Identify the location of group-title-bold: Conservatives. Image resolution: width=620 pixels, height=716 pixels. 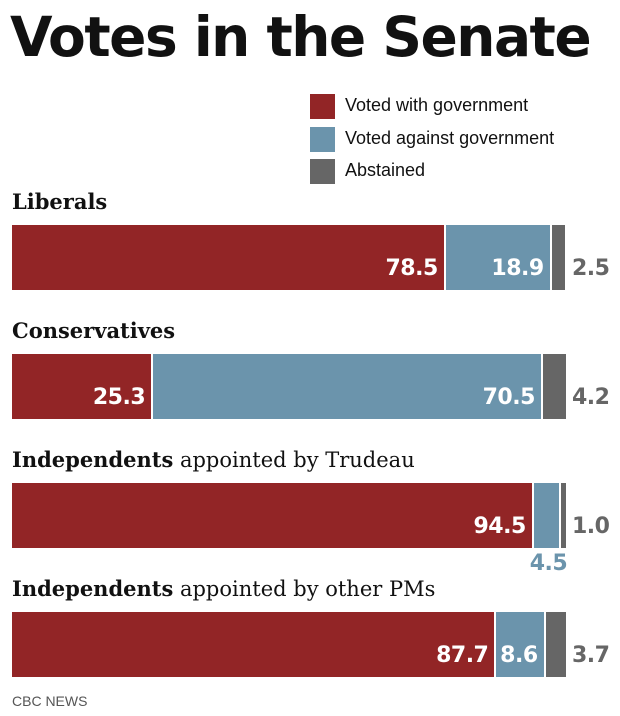
(94, 330).